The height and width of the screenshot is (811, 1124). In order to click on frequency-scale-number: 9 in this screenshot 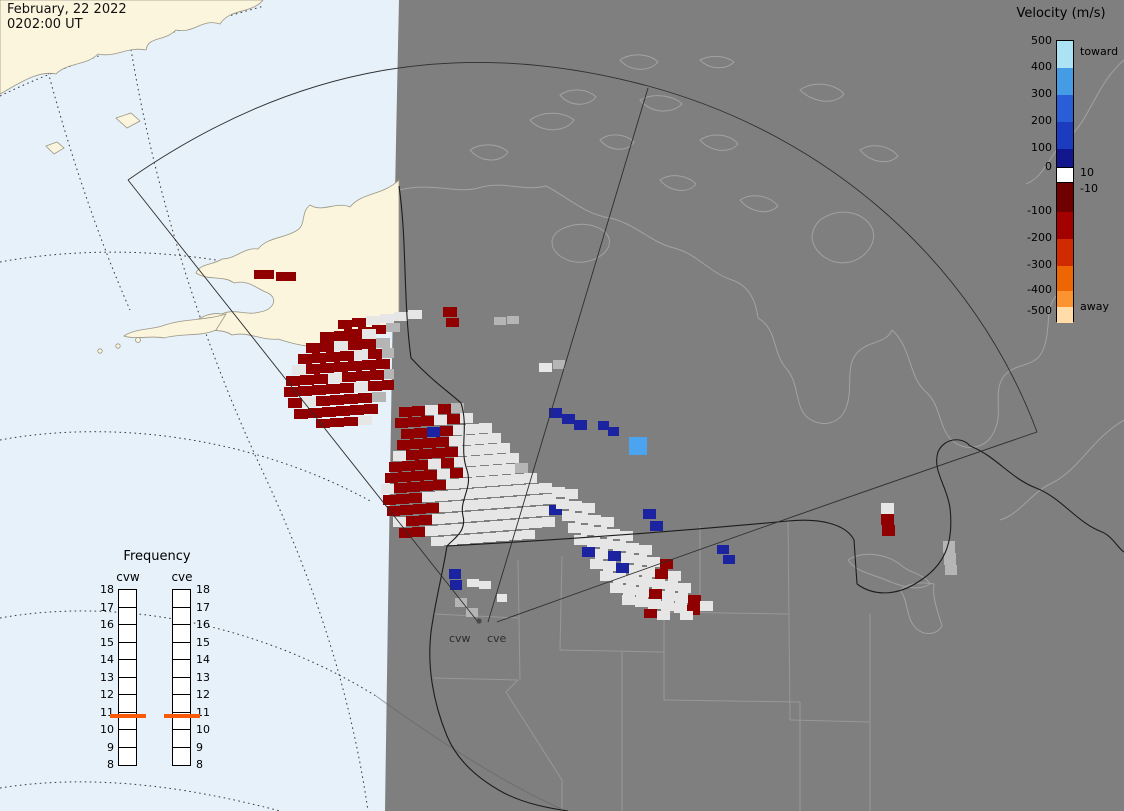, I will do `click(110, 747)`.